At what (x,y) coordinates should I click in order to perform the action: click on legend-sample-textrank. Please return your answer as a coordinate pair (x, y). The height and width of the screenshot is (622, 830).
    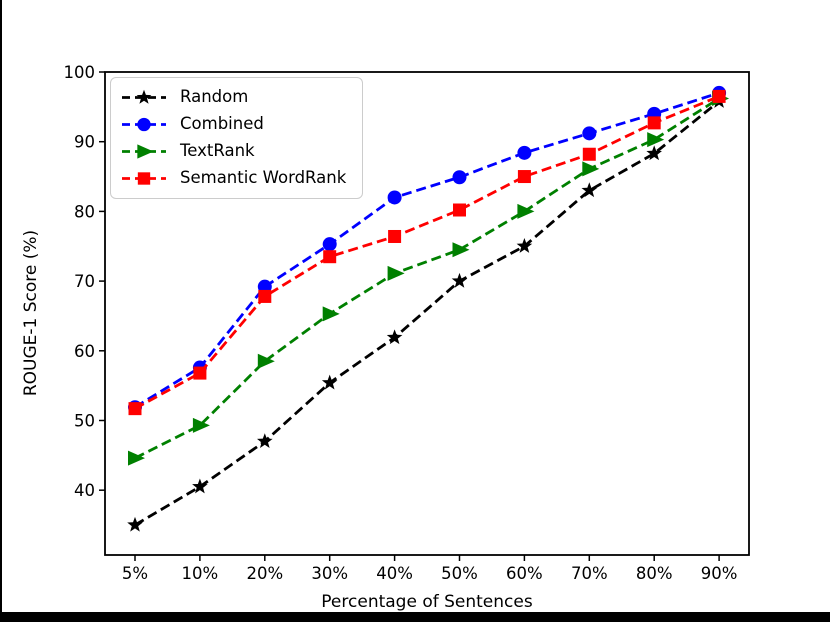
    Looking at the image, I should click on (144, 151).